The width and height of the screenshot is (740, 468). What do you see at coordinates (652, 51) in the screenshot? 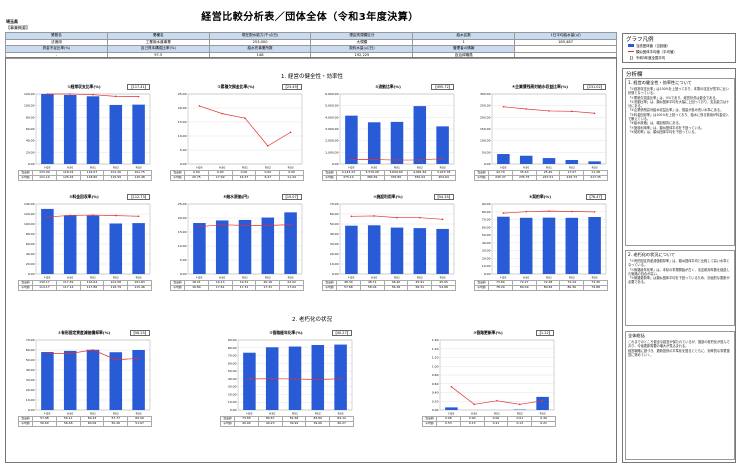
I see `legend-item-avg: 類似団体平均値（平均値）` at bounding box center [652, 51].